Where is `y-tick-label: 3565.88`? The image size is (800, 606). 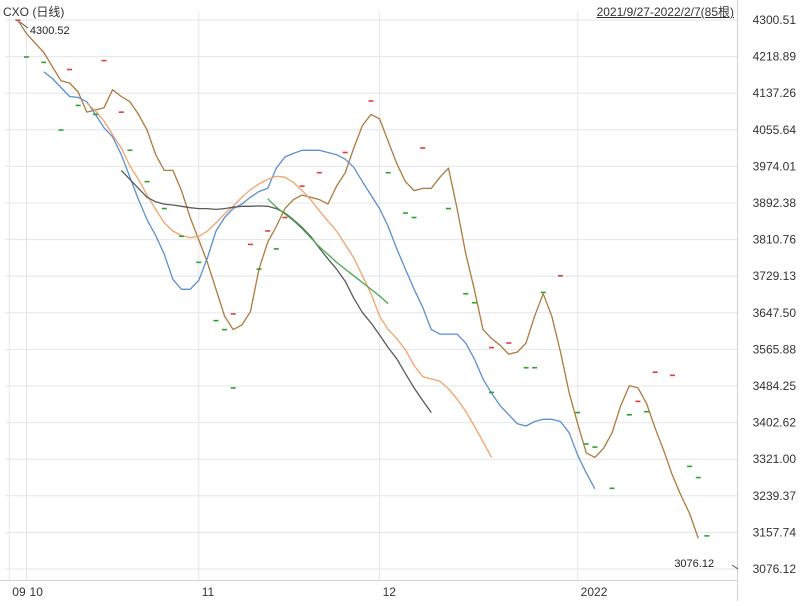 y-tick-label: 3565.88 is located at coordinates (775, 349).